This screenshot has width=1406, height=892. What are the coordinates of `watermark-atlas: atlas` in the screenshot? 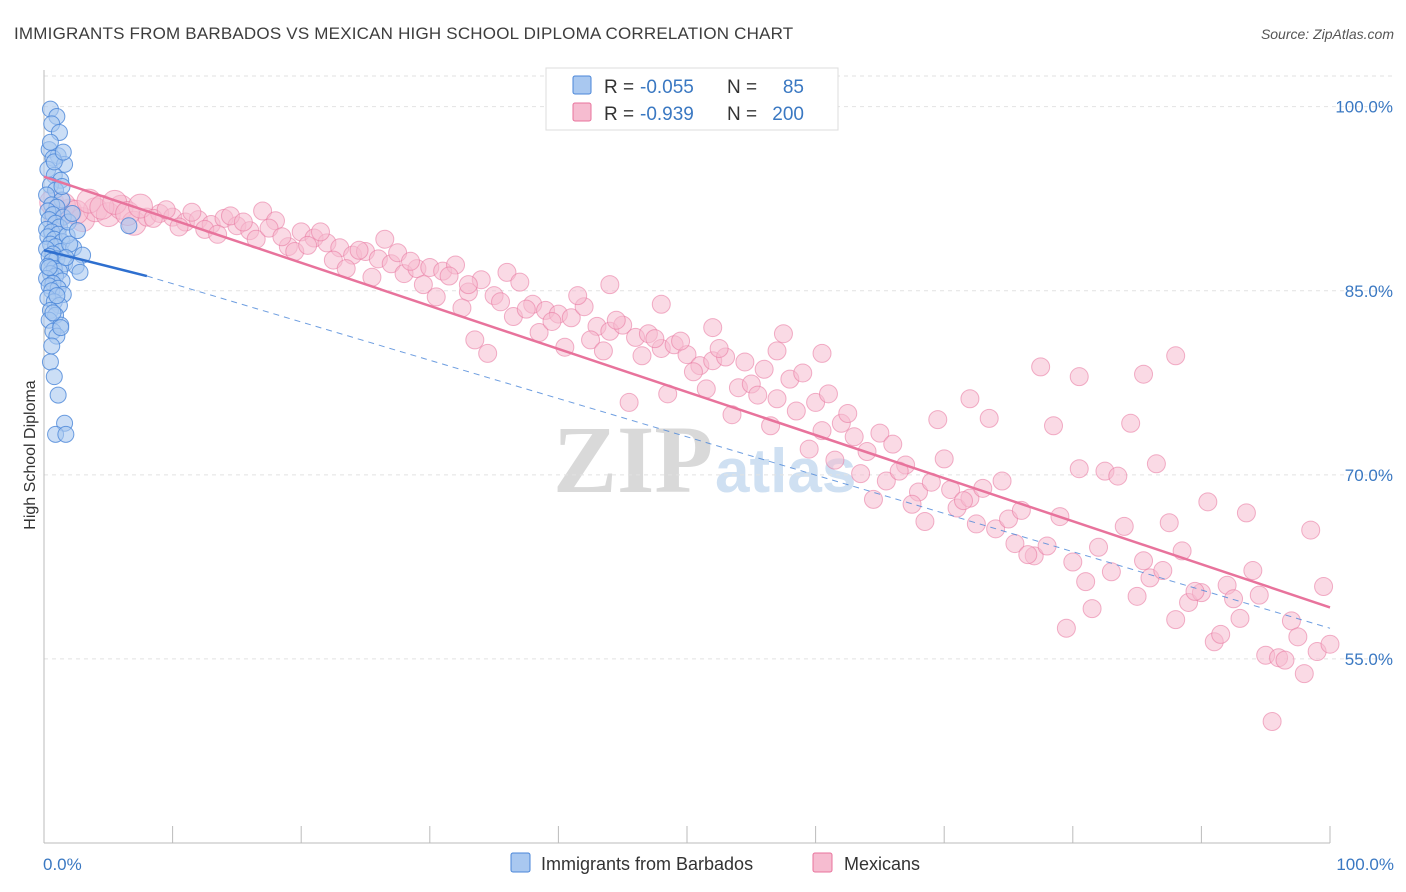 It's located at (785, 471).